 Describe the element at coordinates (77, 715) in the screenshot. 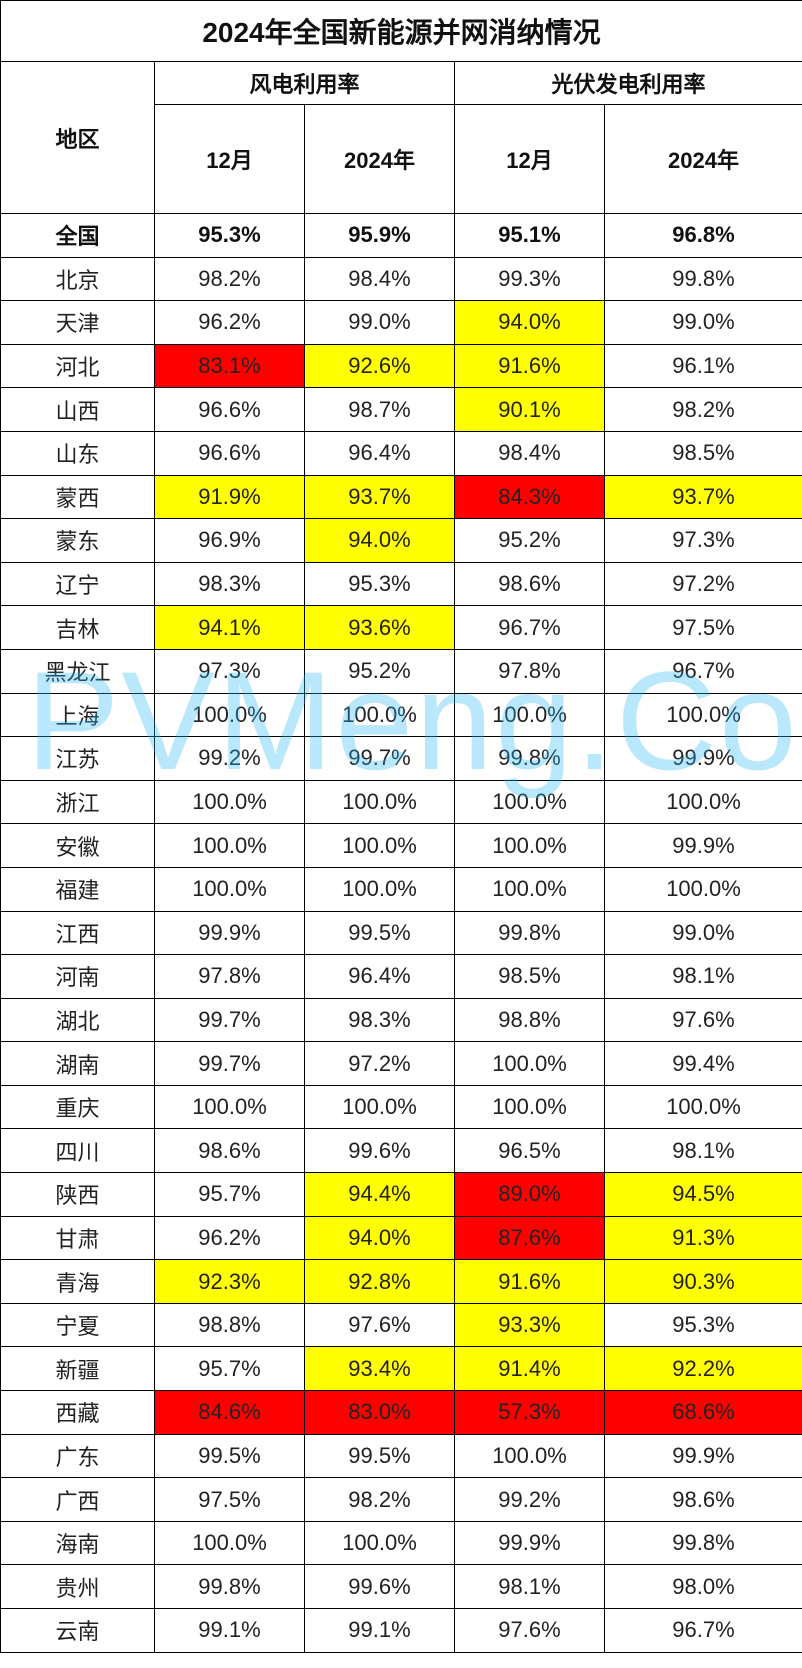

I see `region-cell: 上海` at that location.